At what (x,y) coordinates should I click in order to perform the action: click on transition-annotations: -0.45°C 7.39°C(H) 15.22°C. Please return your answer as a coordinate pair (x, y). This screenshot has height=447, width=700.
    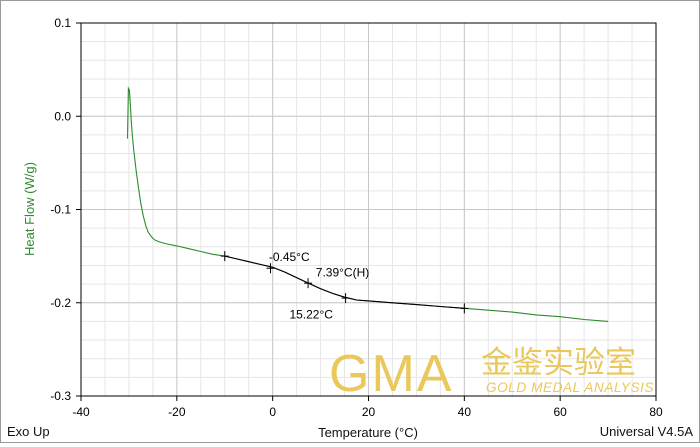
    Looking at the image, I should click on (319, 286).